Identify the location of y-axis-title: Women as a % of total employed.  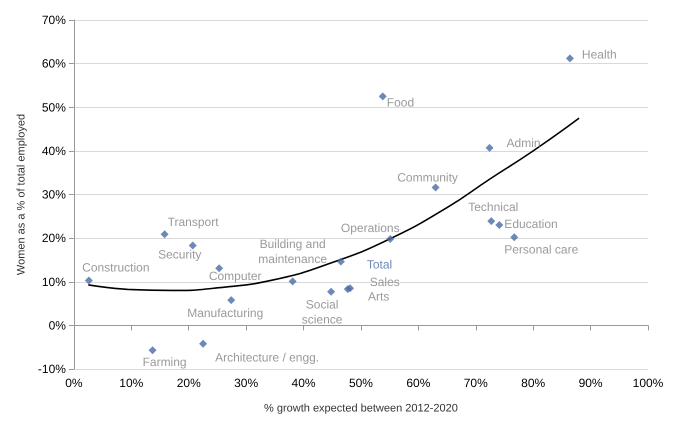
(22, 195).